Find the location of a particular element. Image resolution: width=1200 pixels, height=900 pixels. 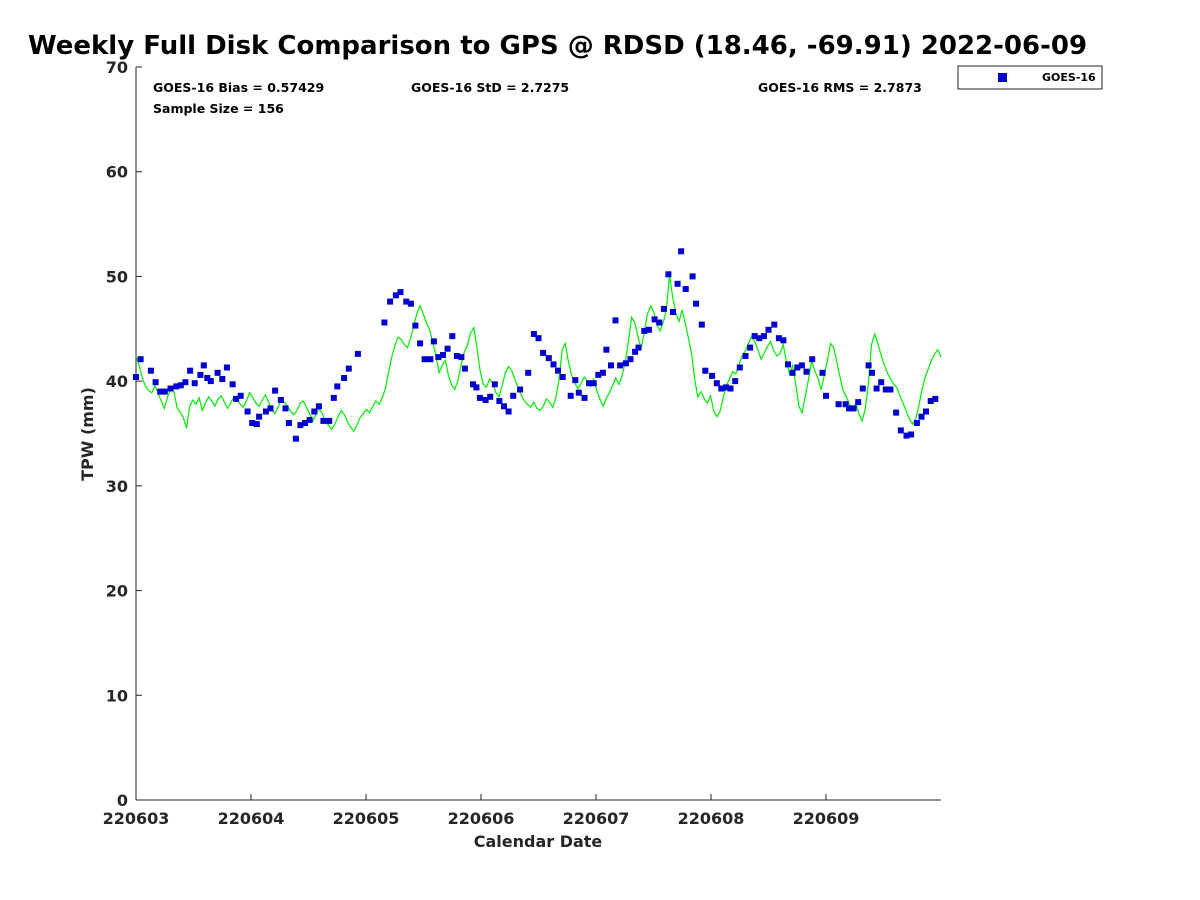

x-tick-label: 220604 is located at coordinates (251, 818).